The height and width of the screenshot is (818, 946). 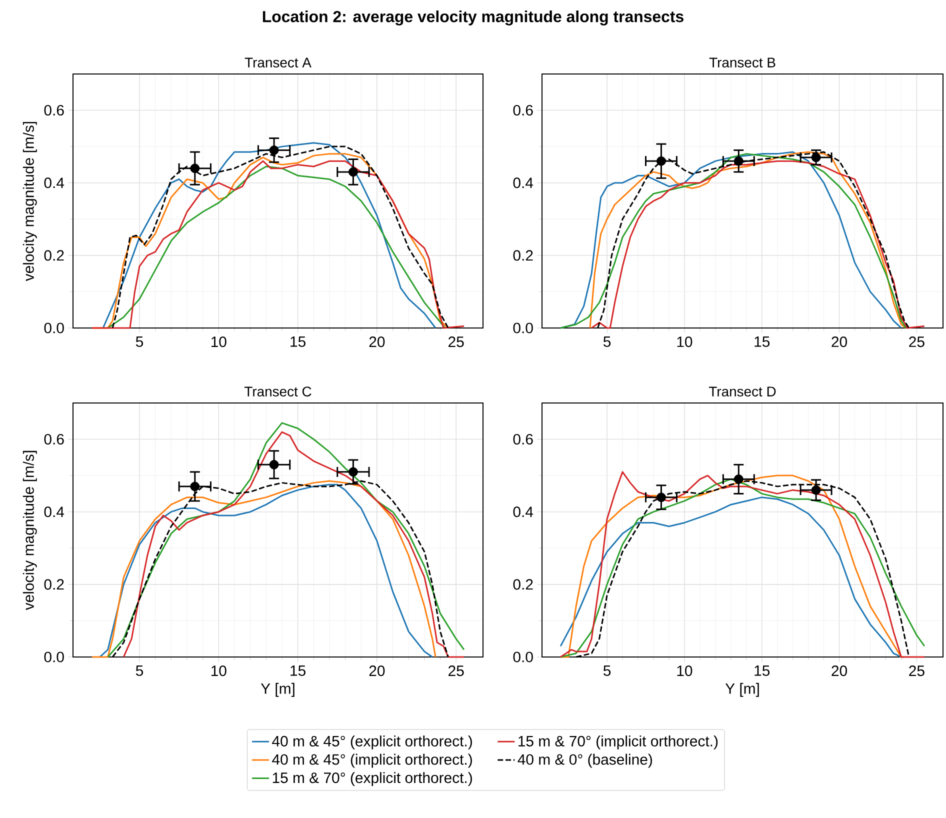 What do you see at coordinates (372, 761) in the screenshot?
I see `legend-label: 40 m & 45° (implicit orthorect.)` at bounding box center [372, 761].